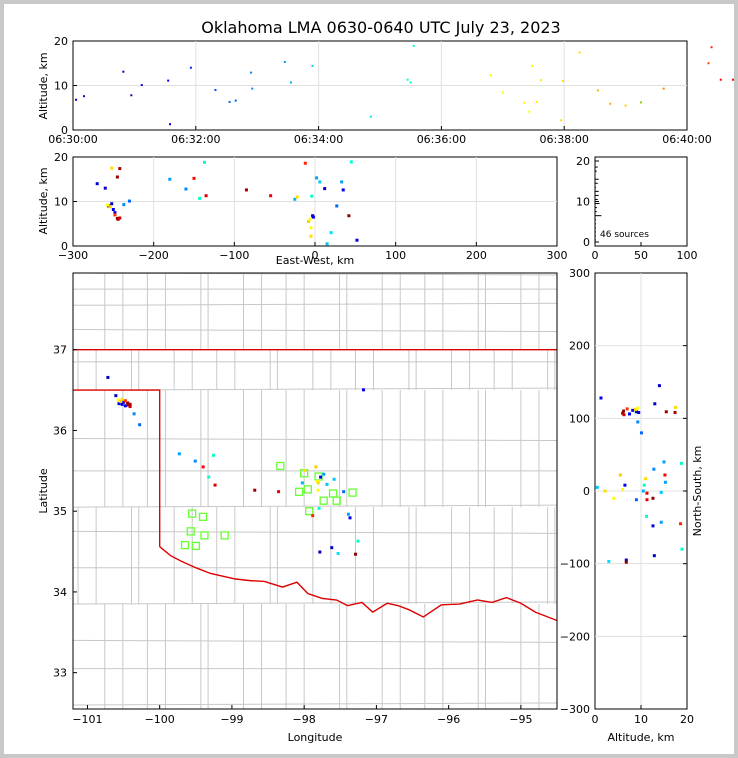 The image size is (738, 758). What do you see at coordinates (195, 139) in the screenshot?
I see `time-tick-label: 06:32:00` at bounding box center [195, 139].